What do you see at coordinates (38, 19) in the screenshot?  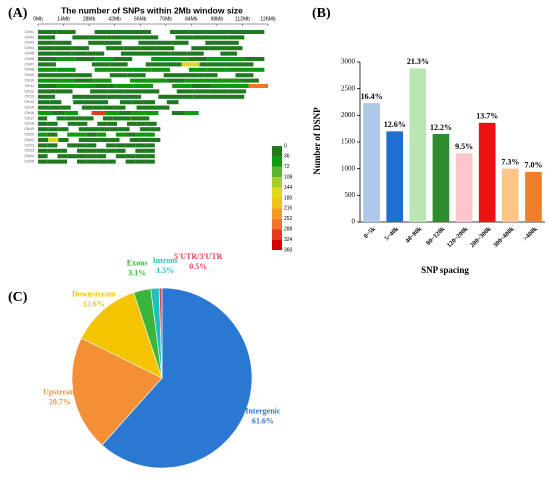 I see `x-tick-label: 0Mb` at bounding box center [38, 19].